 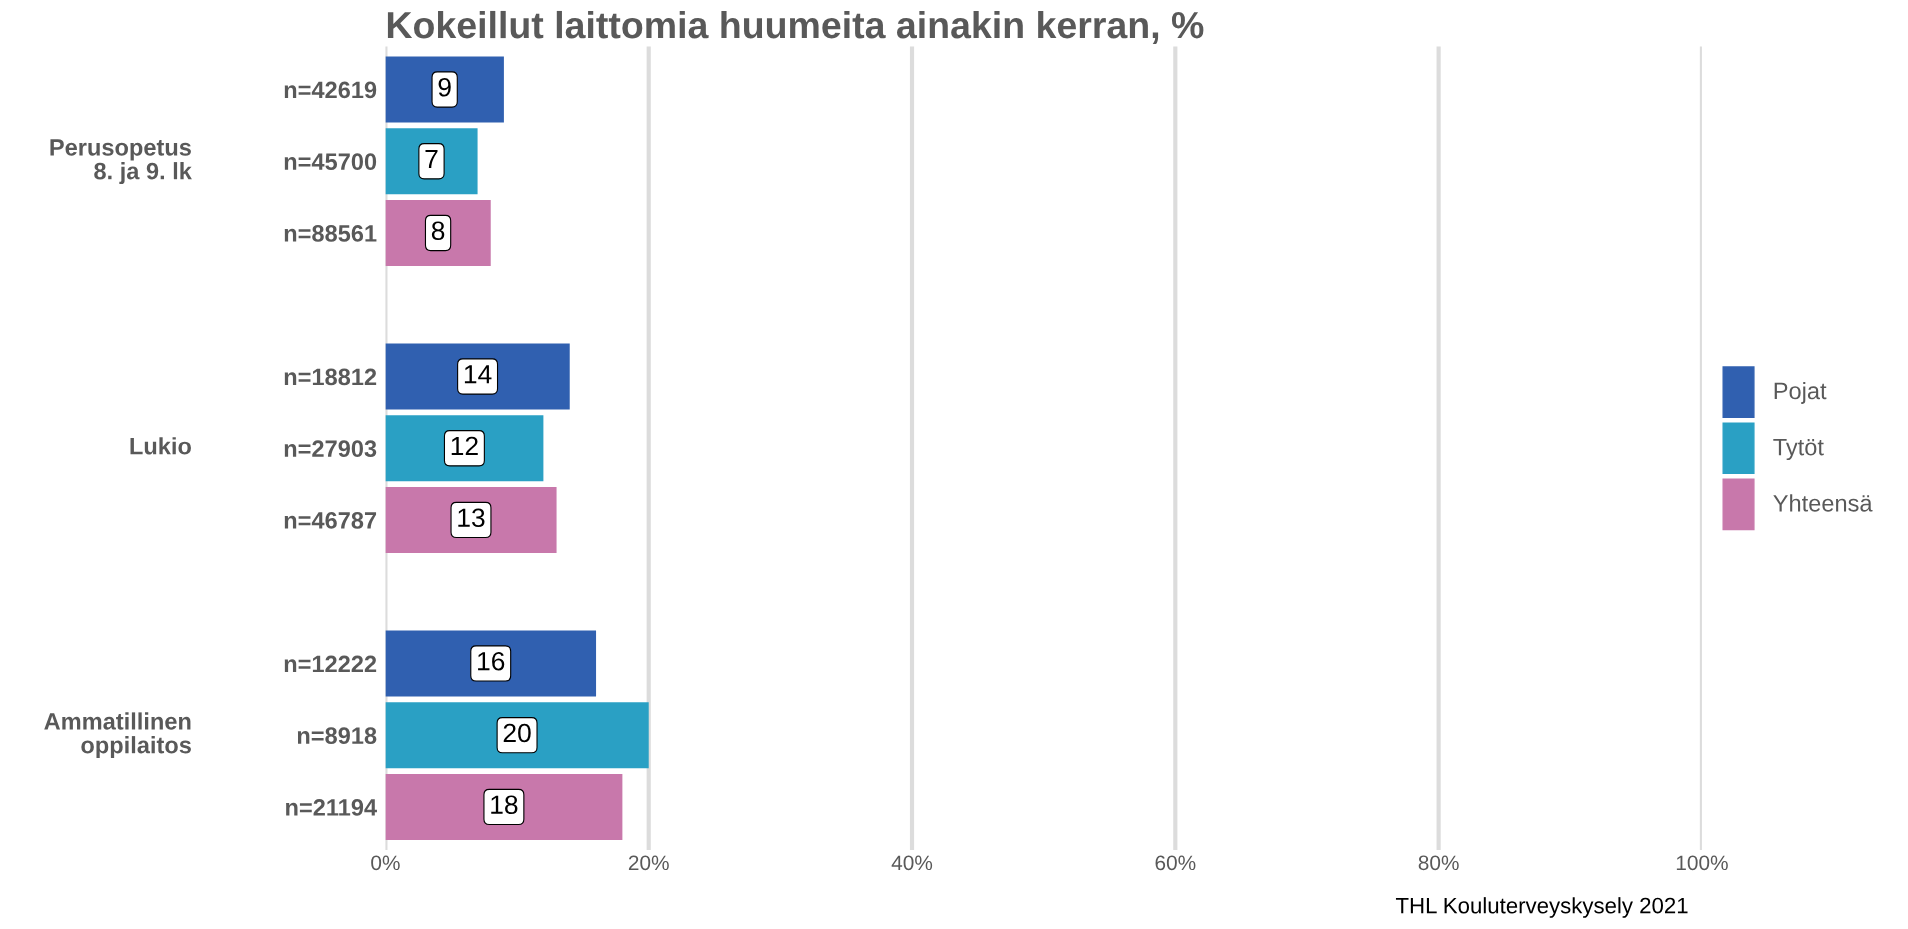 What do you see at coordinates (330, 162) in the screenshot?
I see `y-tick-label: n=45700` at bounding box center [330, 162].